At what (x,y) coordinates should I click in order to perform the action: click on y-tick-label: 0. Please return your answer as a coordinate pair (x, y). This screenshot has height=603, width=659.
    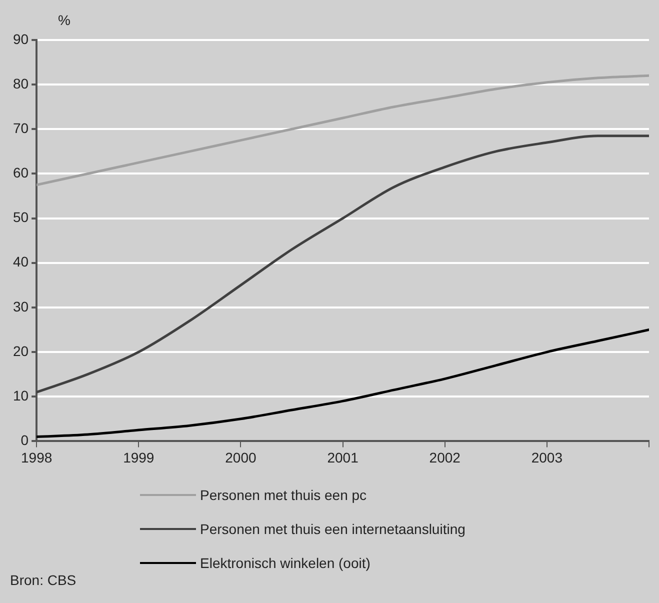
    Looking at the image, I should click on (24, 440).